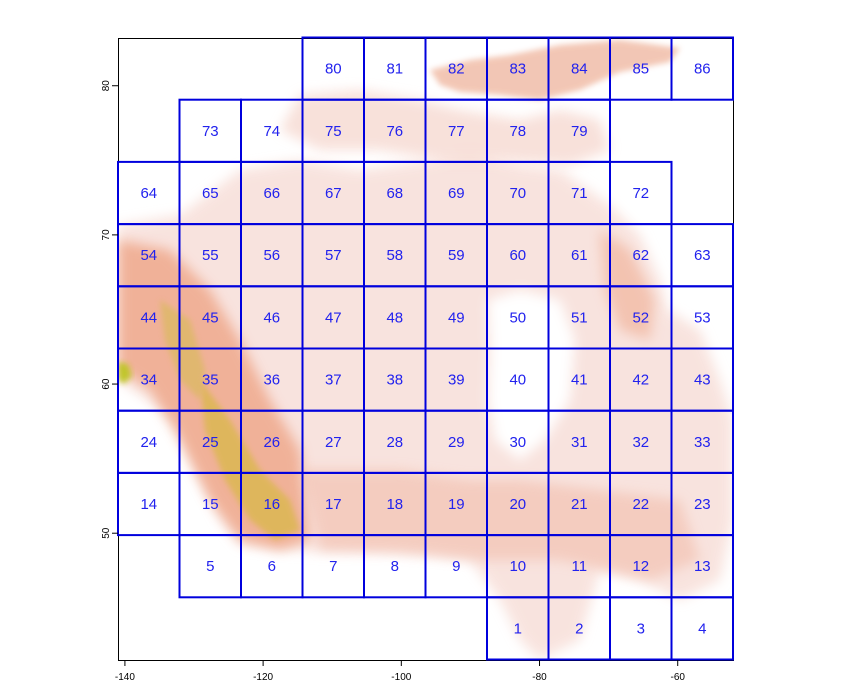 The image size is (852, 699). I want to click on x-tick-label: -120, so click(263, 677).